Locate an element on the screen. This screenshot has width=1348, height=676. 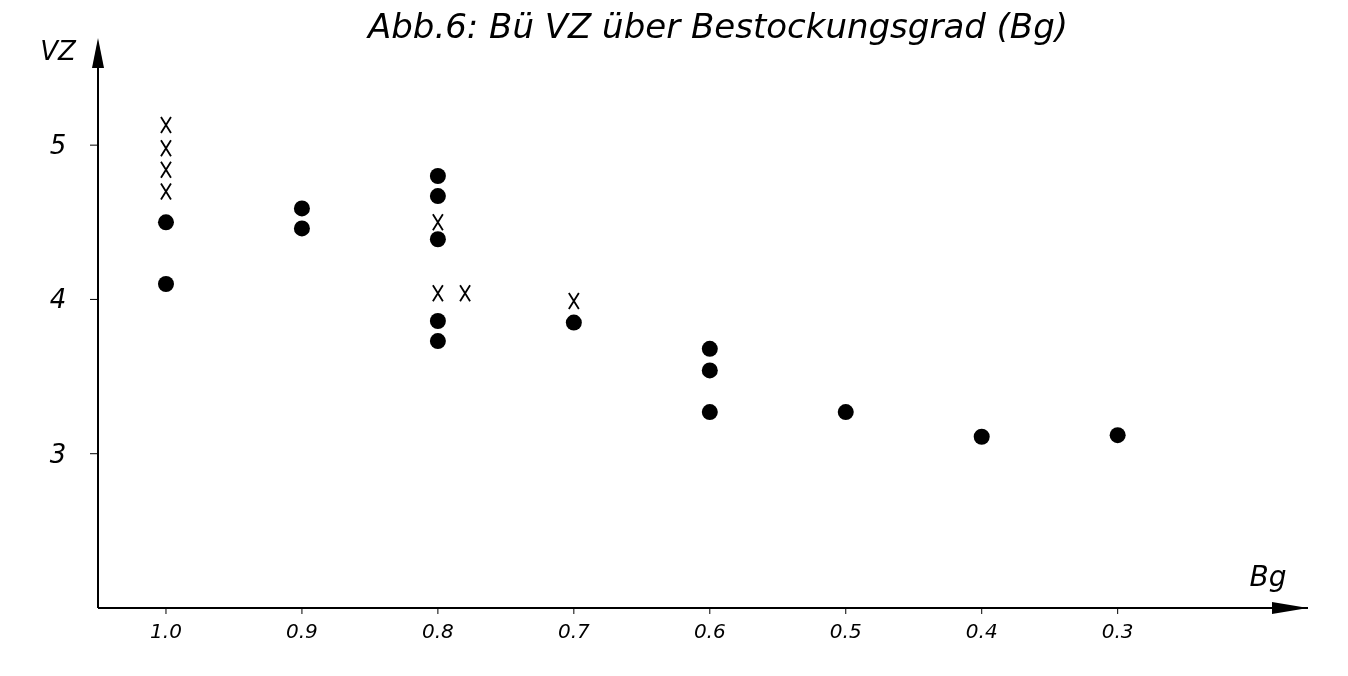
y-tick-label: 3 is located at coordinates (58, 453).